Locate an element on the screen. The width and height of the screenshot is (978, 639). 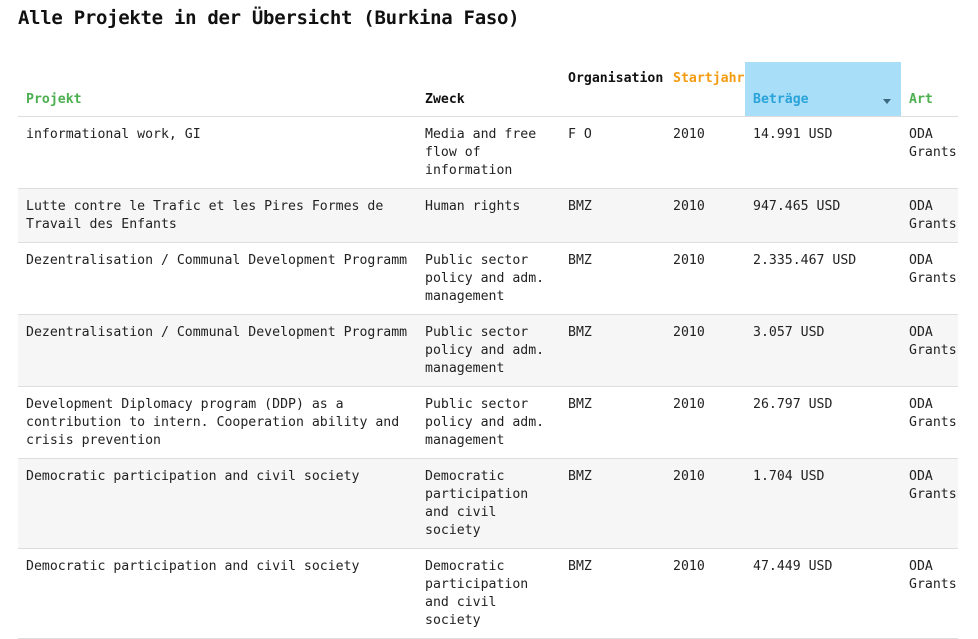
cell-betrag: 3.057 USD is located at coordinates (823, 350).